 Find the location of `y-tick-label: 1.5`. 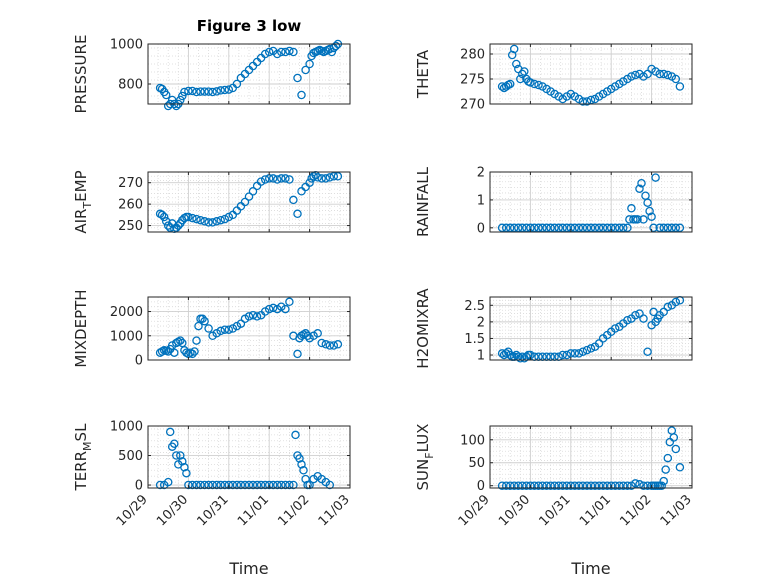

y-tick-label: 1.5 is located at coordinates (474, 339).